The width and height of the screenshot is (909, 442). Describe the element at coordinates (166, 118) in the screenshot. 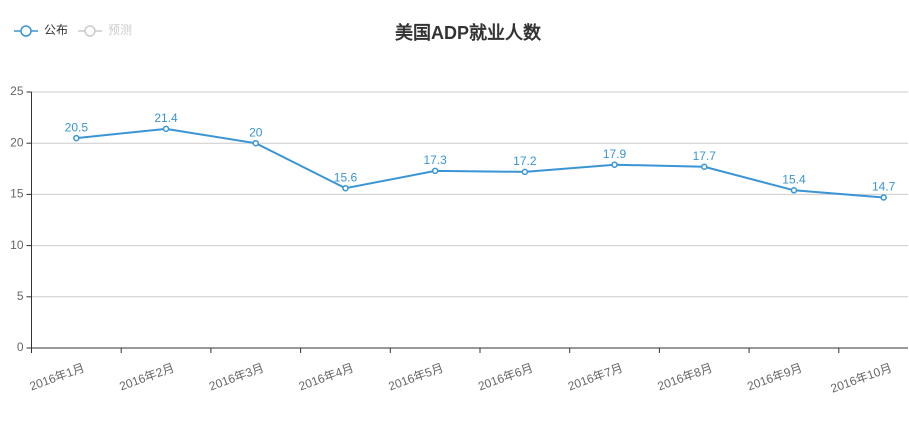

I see `data-label: 21.4` at that location.